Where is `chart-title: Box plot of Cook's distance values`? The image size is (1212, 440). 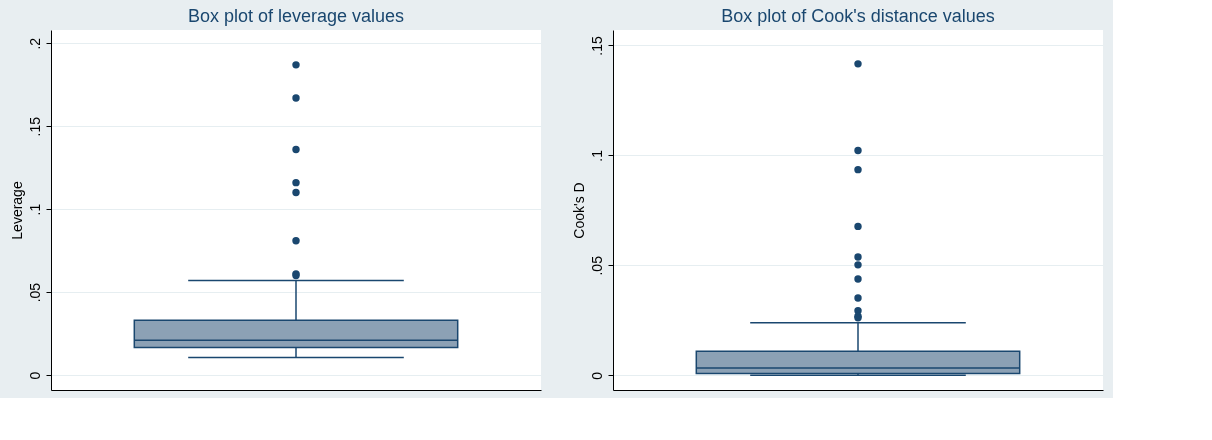
chart-title: Box plot of Cook's distance values is located at coordinates (858, 16).